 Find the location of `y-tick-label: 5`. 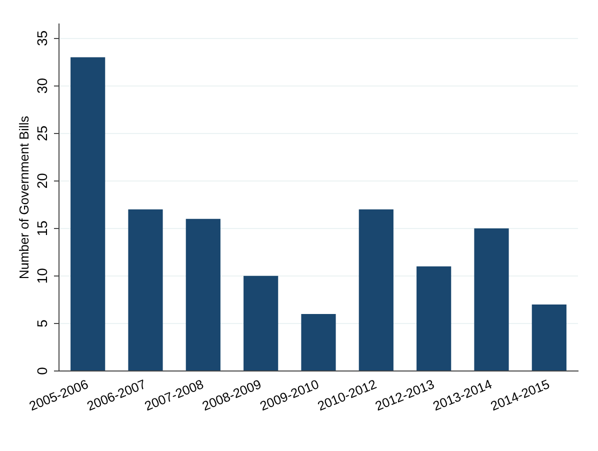

y-tick-label: 5 is located at coordinates (42, 323).